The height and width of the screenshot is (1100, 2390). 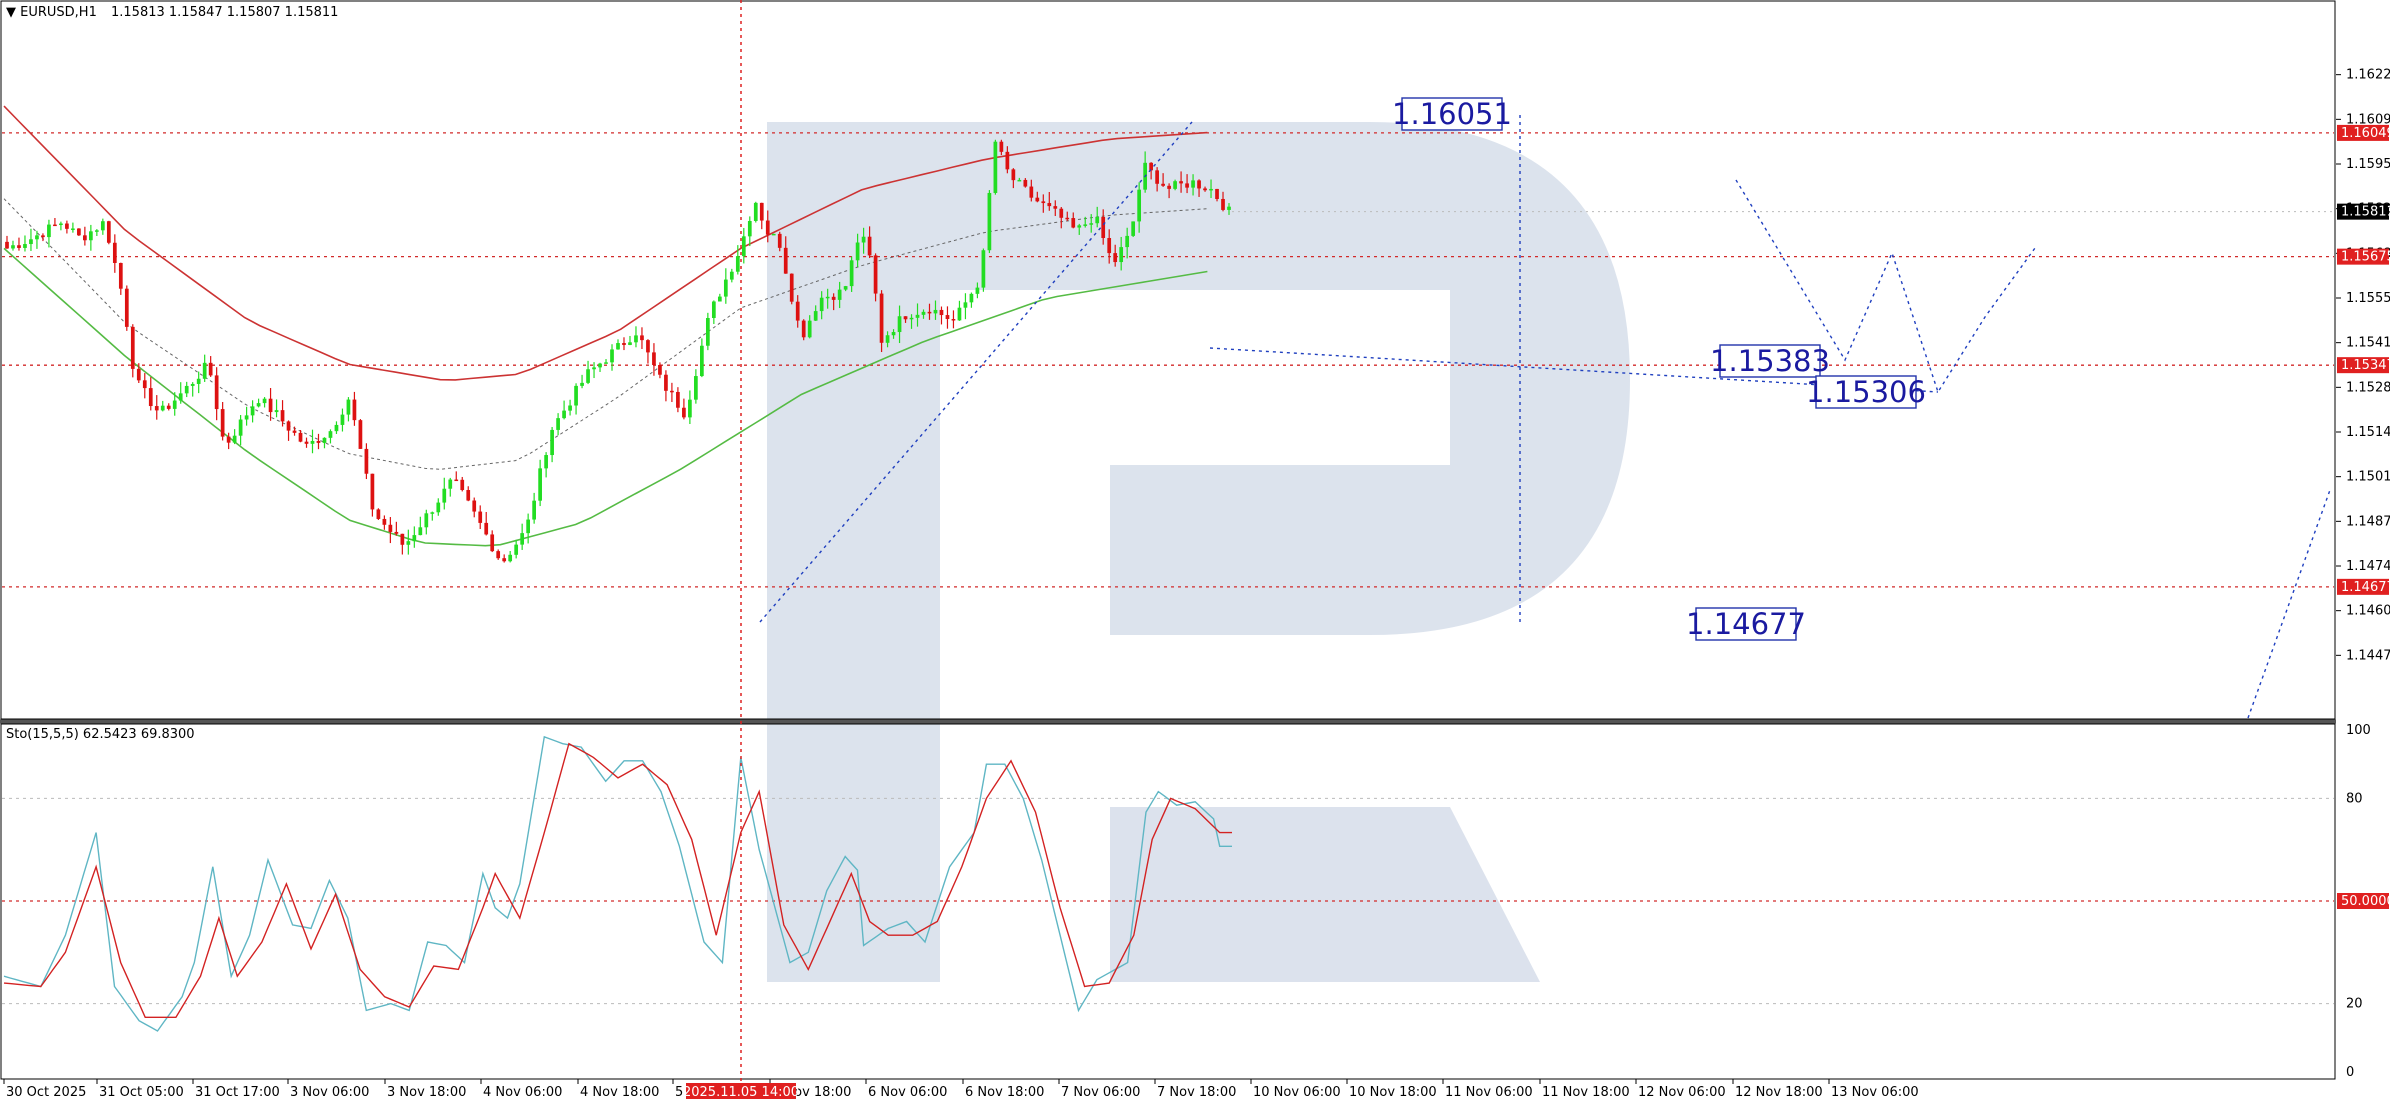 What do you see at coordinates (679, 1092) in the screenshot?
I see `x-tick-label: 5` at bounding box center [679, 1092].